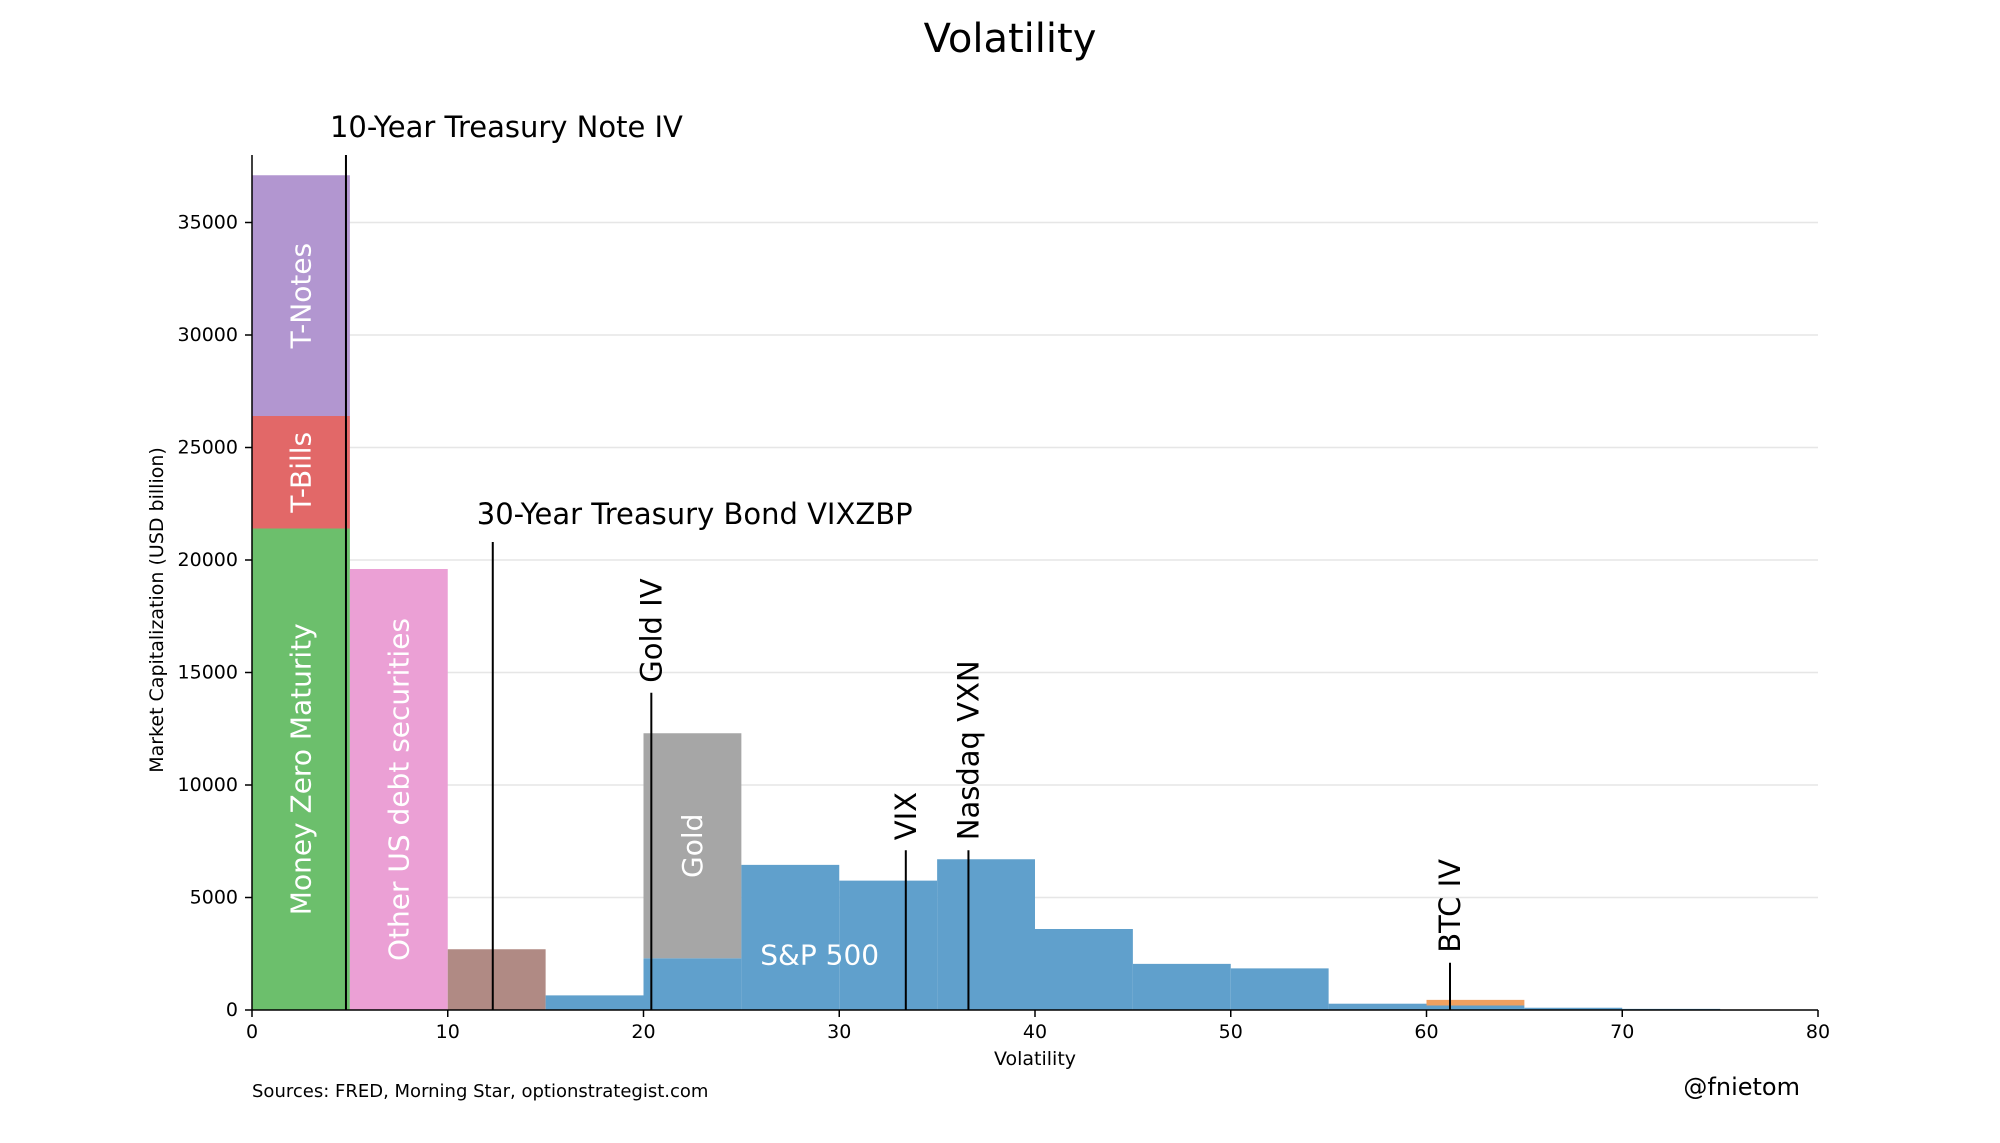  I want to click on y-tick-label: 25000, so click(208, 448).